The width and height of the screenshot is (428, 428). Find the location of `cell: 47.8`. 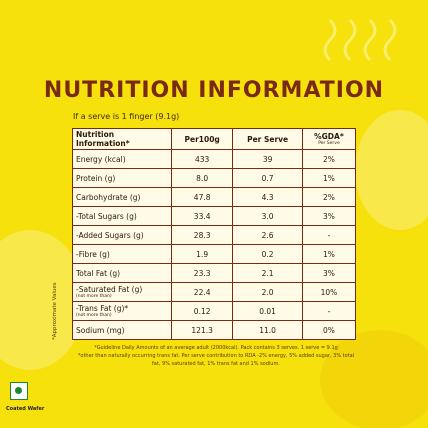

cell: 47.8 is located at coordinates (202, 197).